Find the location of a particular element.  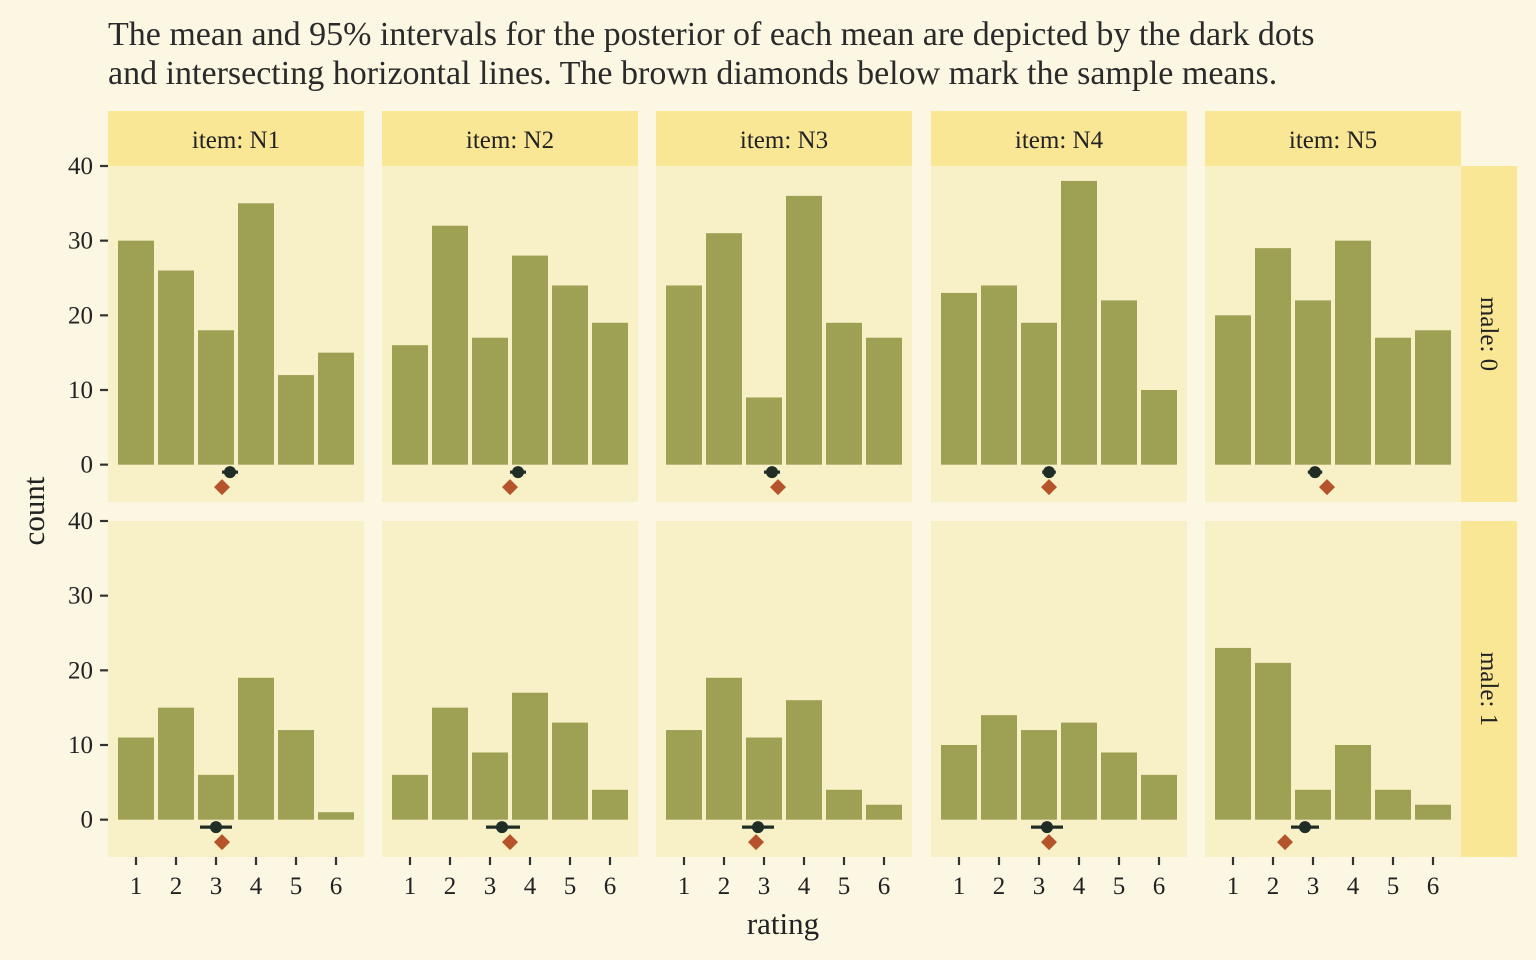

facet-column-label: item: N4 is located at coordinates (1059, 140).